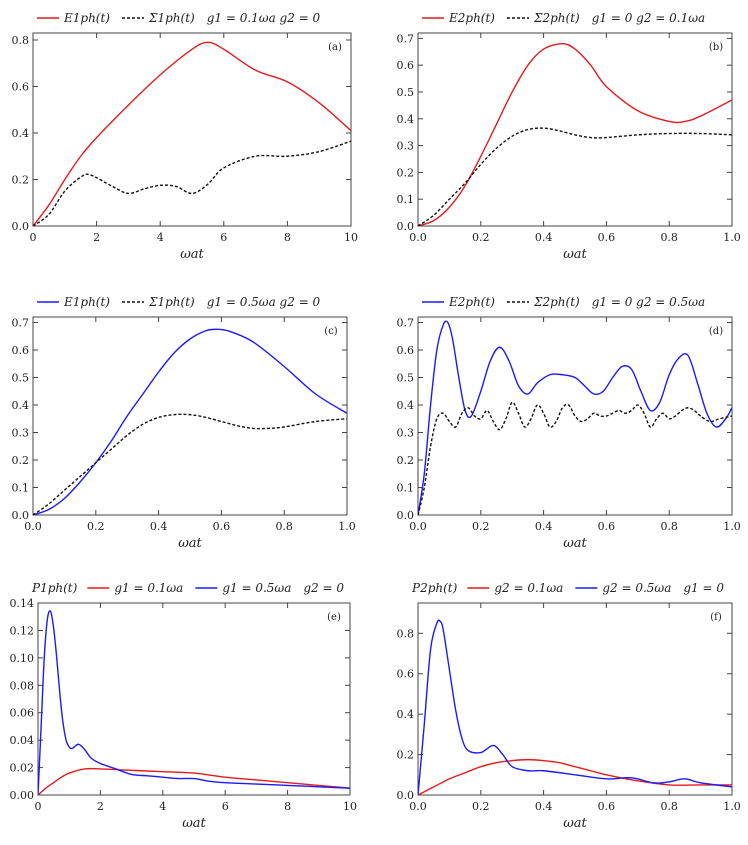 The width and height of the screenshot is (748, 845). Describe the element at coordinates (556, 302) in the screenshot. I see `legend-entry: Σ2ph(t)` at that location.